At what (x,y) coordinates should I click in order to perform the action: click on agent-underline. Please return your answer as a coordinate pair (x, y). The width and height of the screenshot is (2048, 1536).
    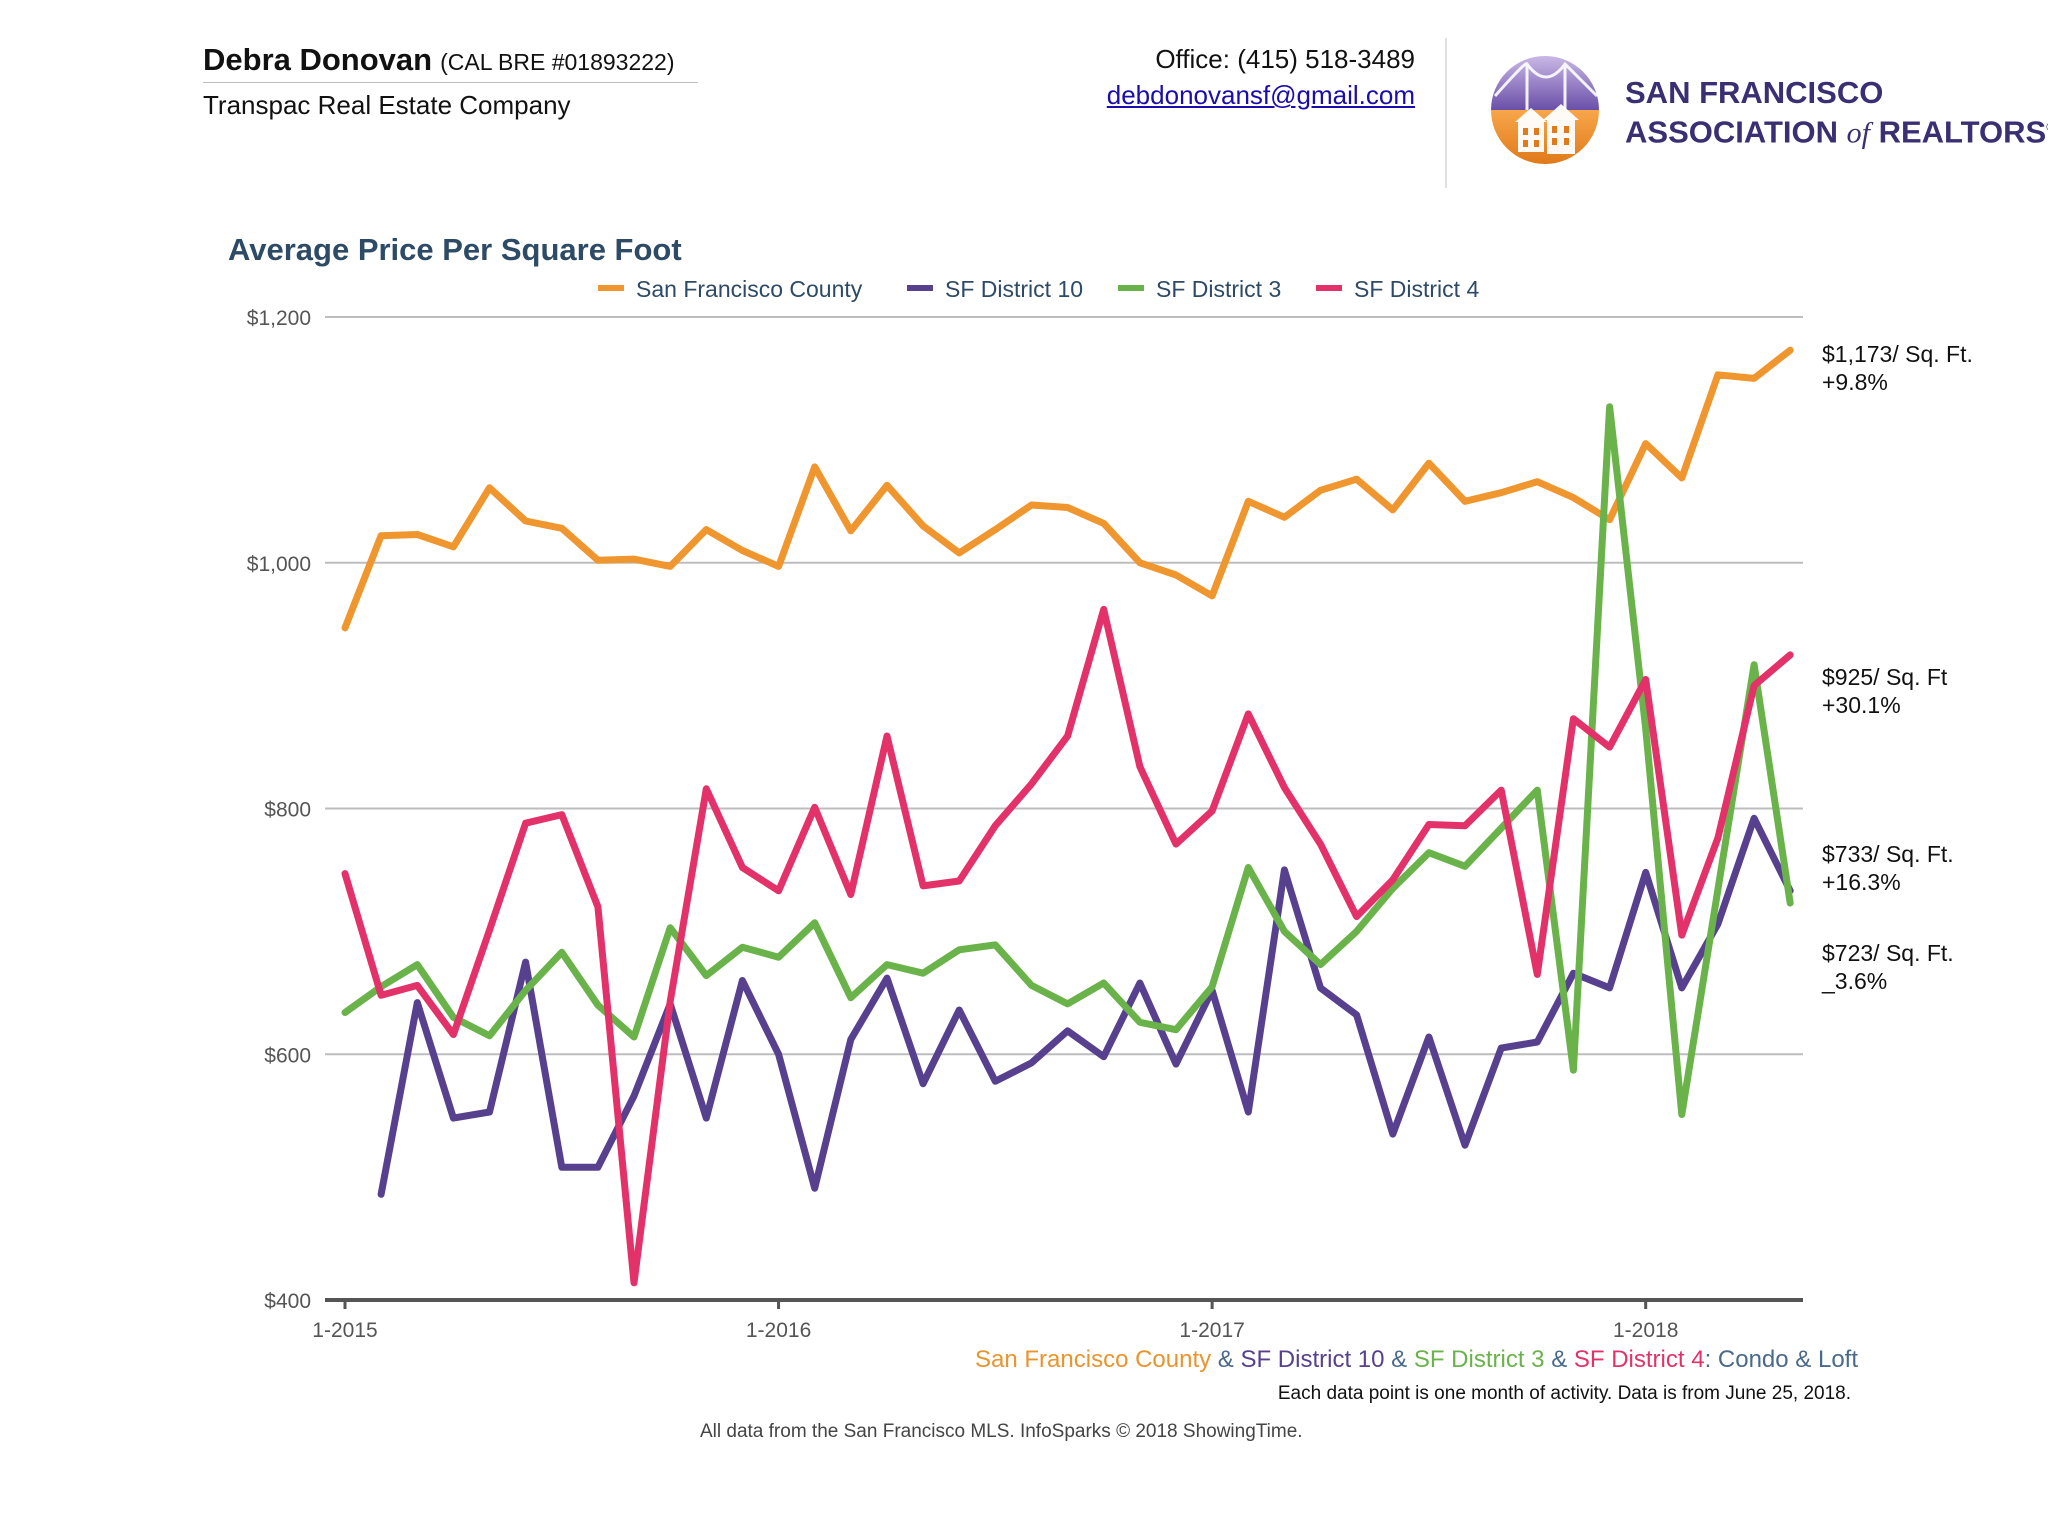
    Looking at the image, I should click on (450, 82).